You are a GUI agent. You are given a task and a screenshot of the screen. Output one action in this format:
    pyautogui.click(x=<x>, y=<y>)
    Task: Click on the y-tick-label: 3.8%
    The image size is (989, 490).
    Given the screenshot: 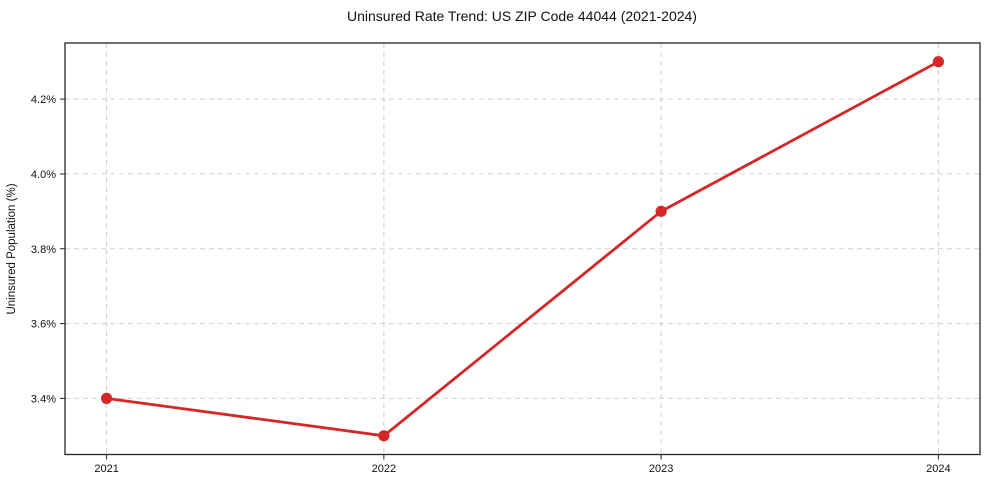 What is the action you would take?
    pyautogui.click(x=43, y=250)
    